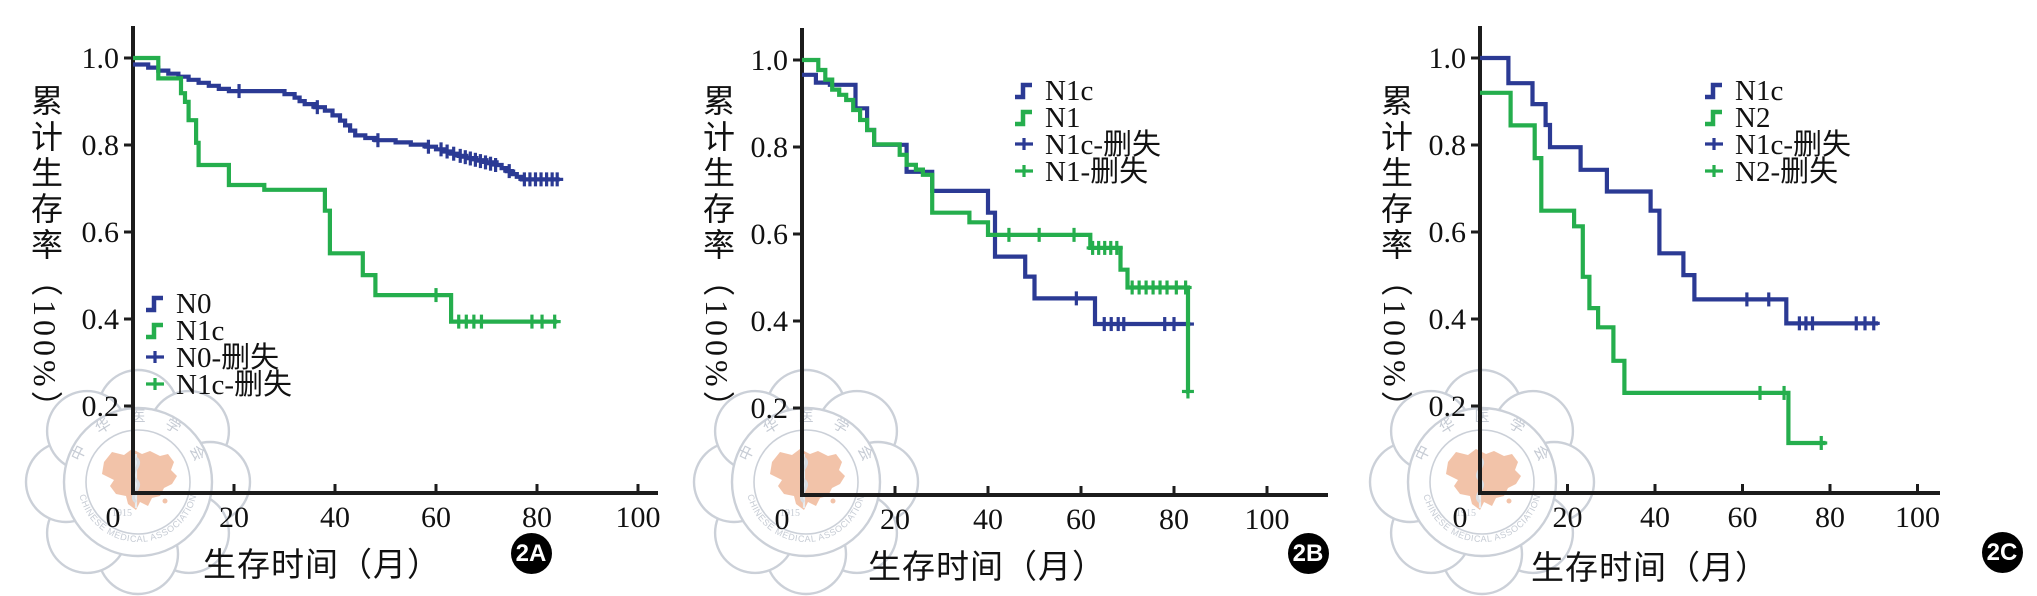 The height and width of the screenshot is (596, 2037). What do you see at coordinates (1752, 118) in the screenshot?
I see `legend-label: N2` at bounding box center [1752, 118].